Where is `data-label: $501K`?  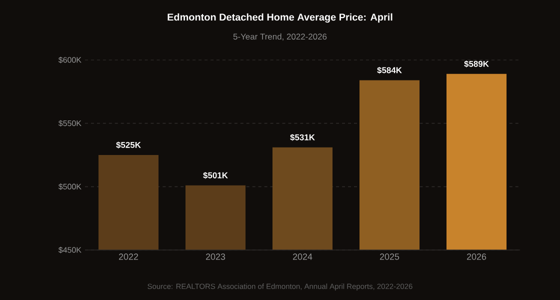 data-label: $501K is located at coordinates (215, 175).